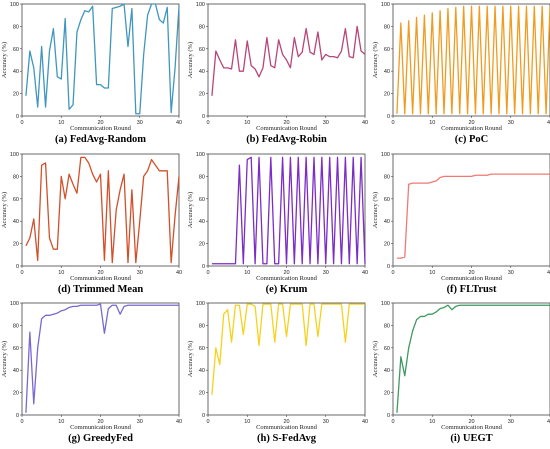 Image resolution: width=550 pixels, height=449 pixels. What do you see at coordinates (471, 438) in the screenshot?
I see `panel-caption: (i) UEGT` at bounding box center [471, 438].